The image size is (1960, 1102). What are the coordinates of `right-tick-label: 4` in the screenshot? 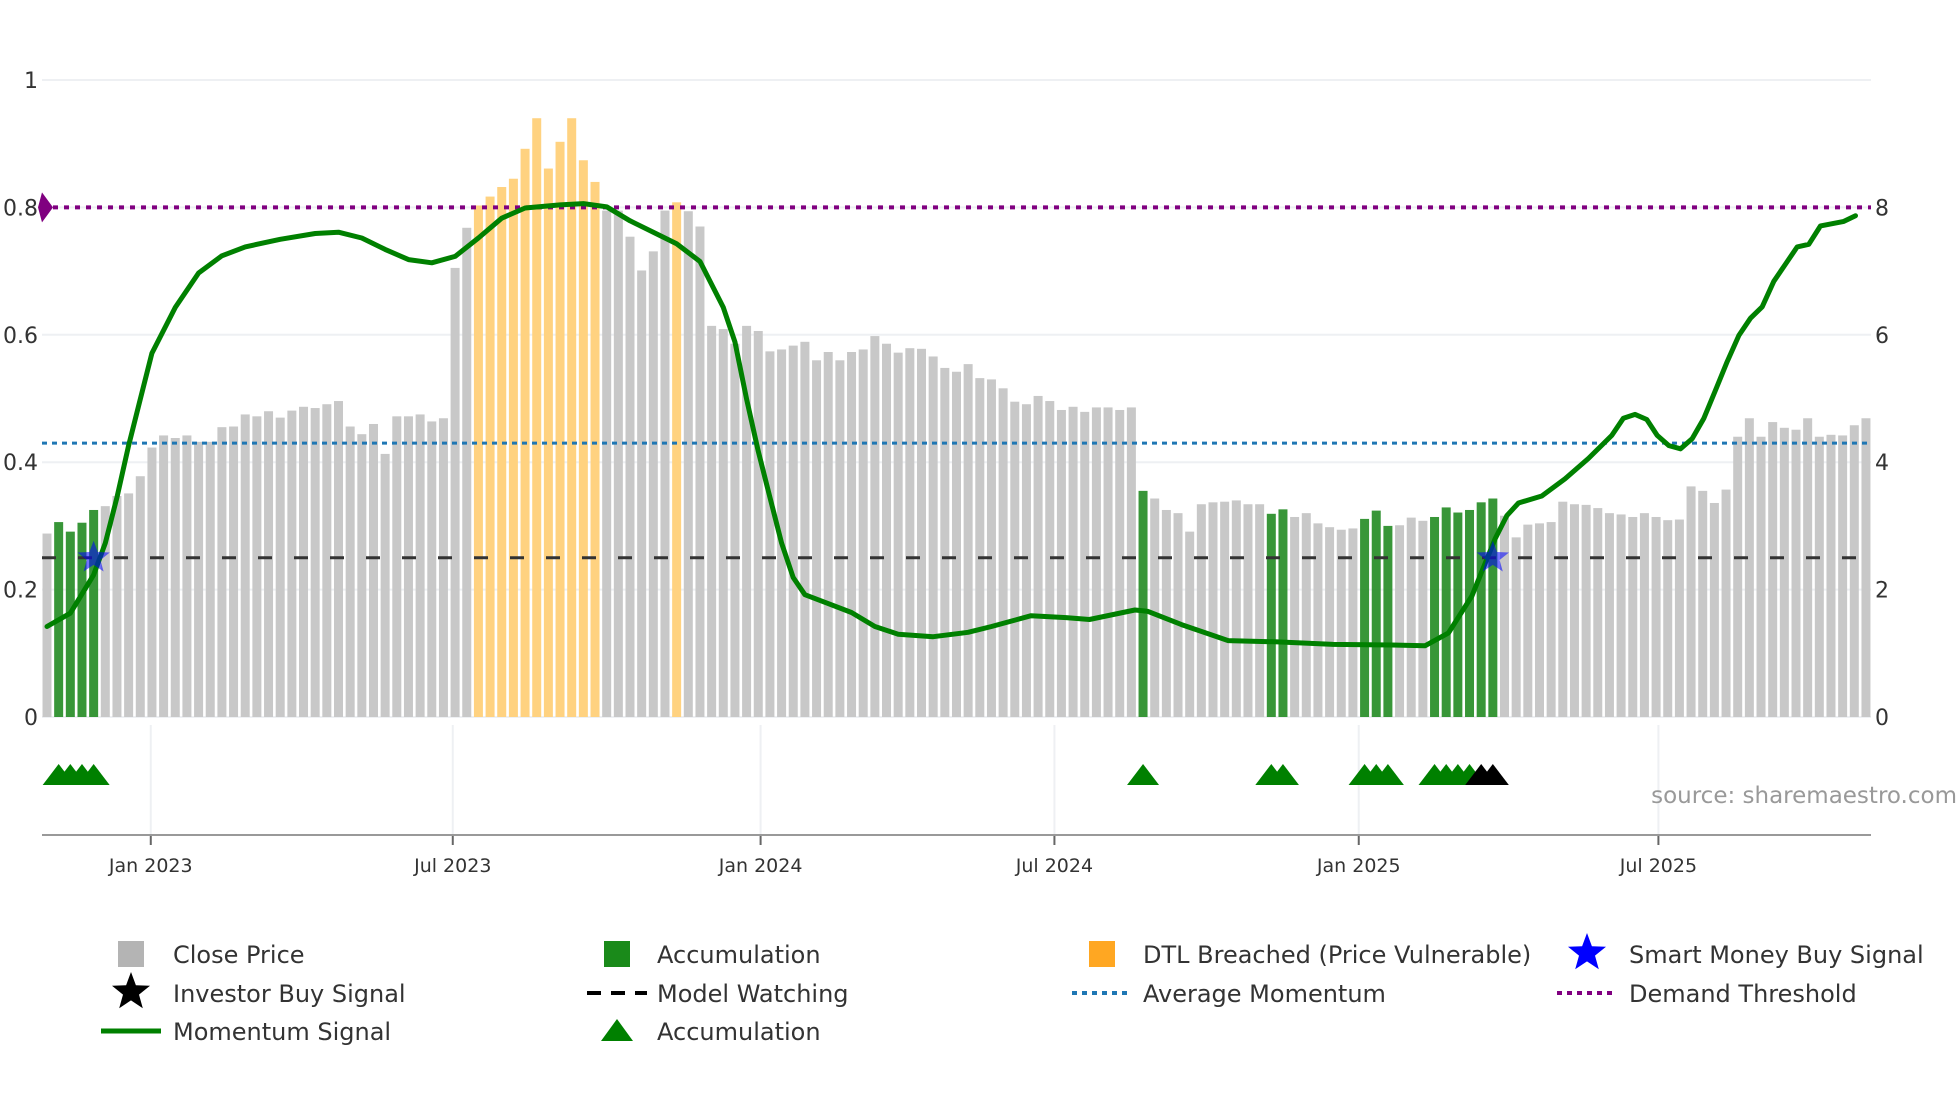 It's located at (1882, 463).